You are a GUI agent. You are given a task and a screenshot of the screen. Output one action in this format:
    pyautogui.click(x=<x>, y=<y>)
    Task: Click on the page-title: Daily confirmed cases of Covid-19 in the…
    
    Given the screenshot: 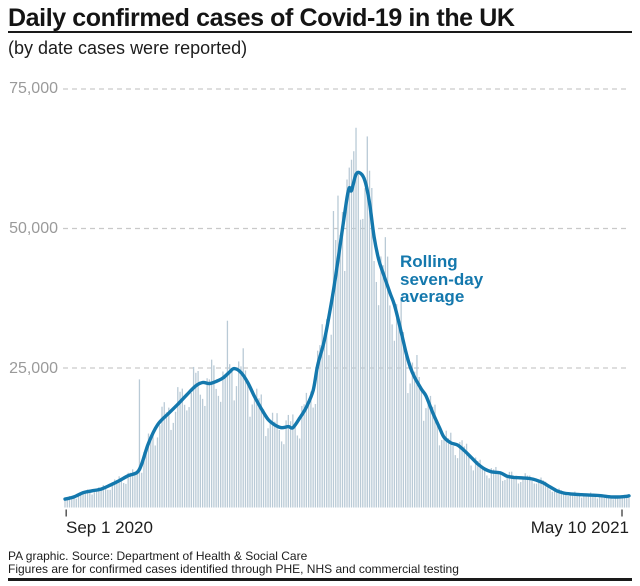 What is the action you would take?
    pyautogui.click(x=261, y=18)
    